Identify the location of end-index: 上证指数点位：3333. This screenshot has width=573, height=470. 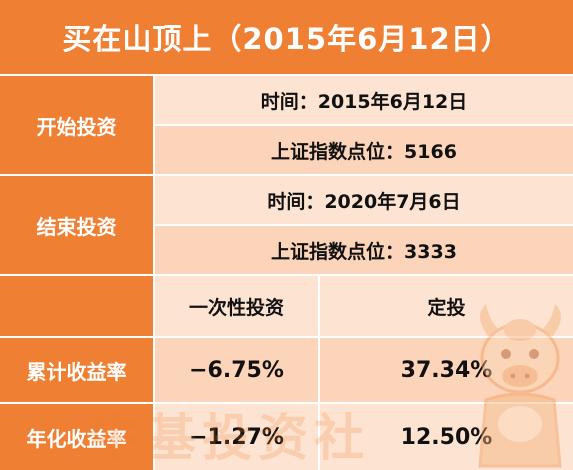
(364, 251).